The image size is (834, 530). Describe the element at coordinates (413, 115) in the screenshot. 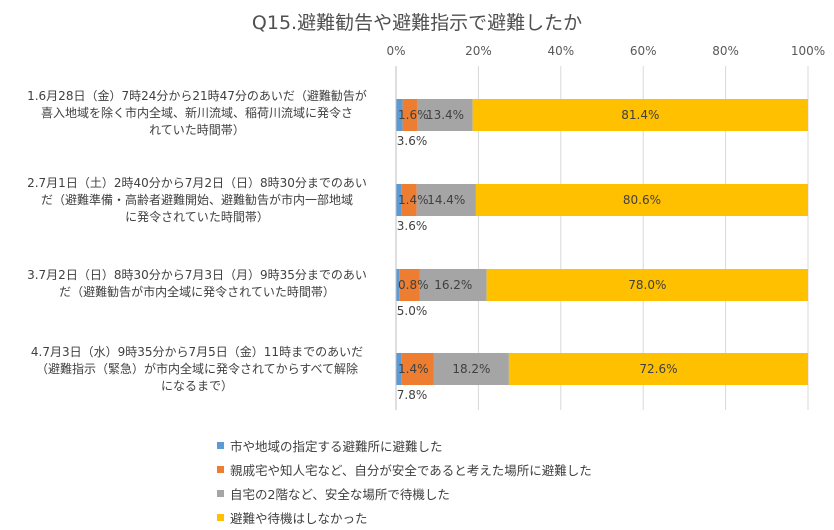

I see `data-label: 1.6%` at that location.